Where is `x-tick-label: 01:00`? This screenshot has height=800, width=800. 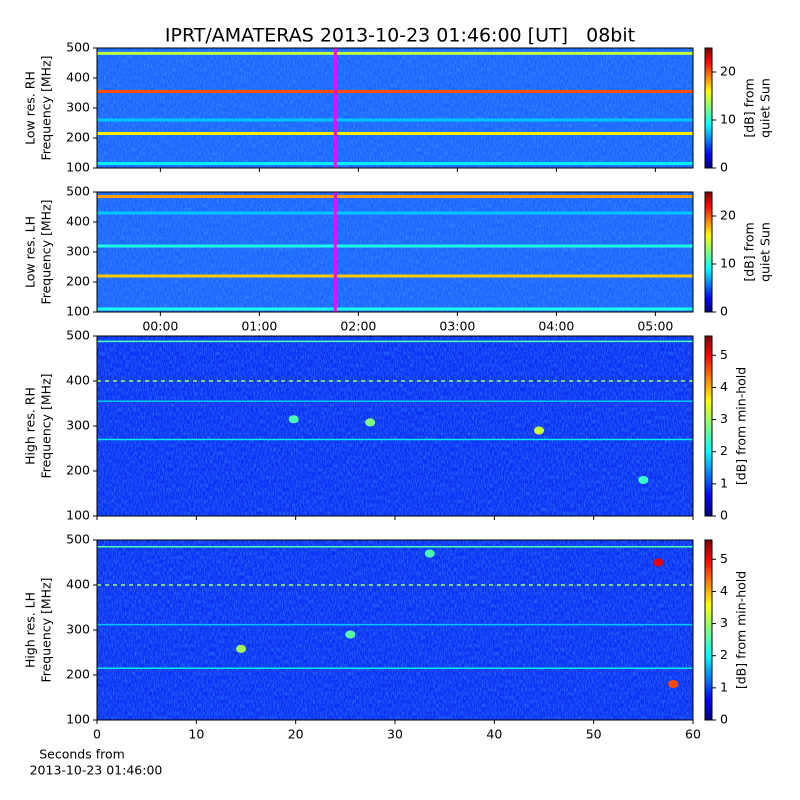 x-tick-label: 01:00 is located at coordinates (259, 326).